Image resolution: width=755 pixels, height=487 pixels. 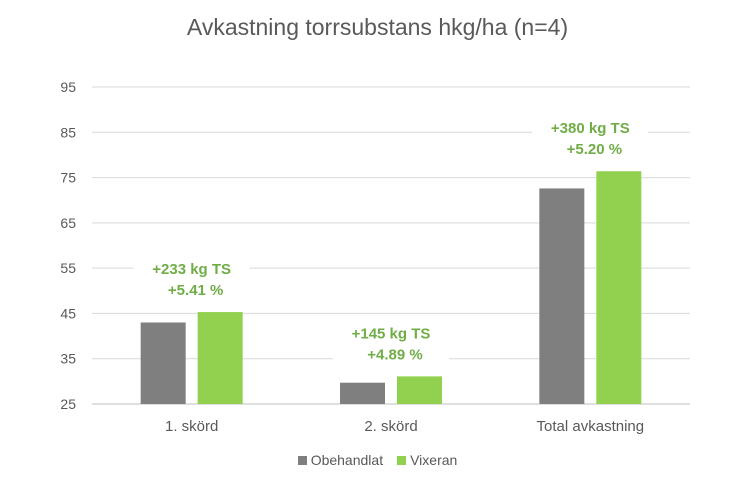 I want to click on annotation-label: +5.41 %, so click(x=195, y=290).